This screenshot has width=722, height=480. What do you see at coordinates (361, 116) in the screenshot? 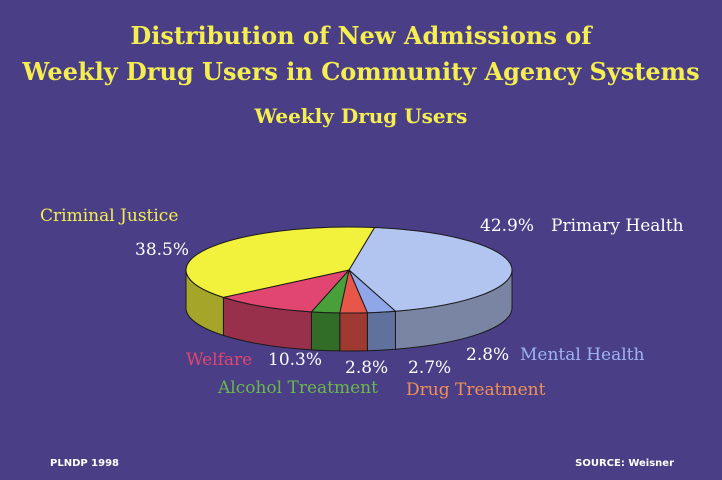
I see `chart-subtitle: Weekly Drug Users` at bounding box center [361, 116].